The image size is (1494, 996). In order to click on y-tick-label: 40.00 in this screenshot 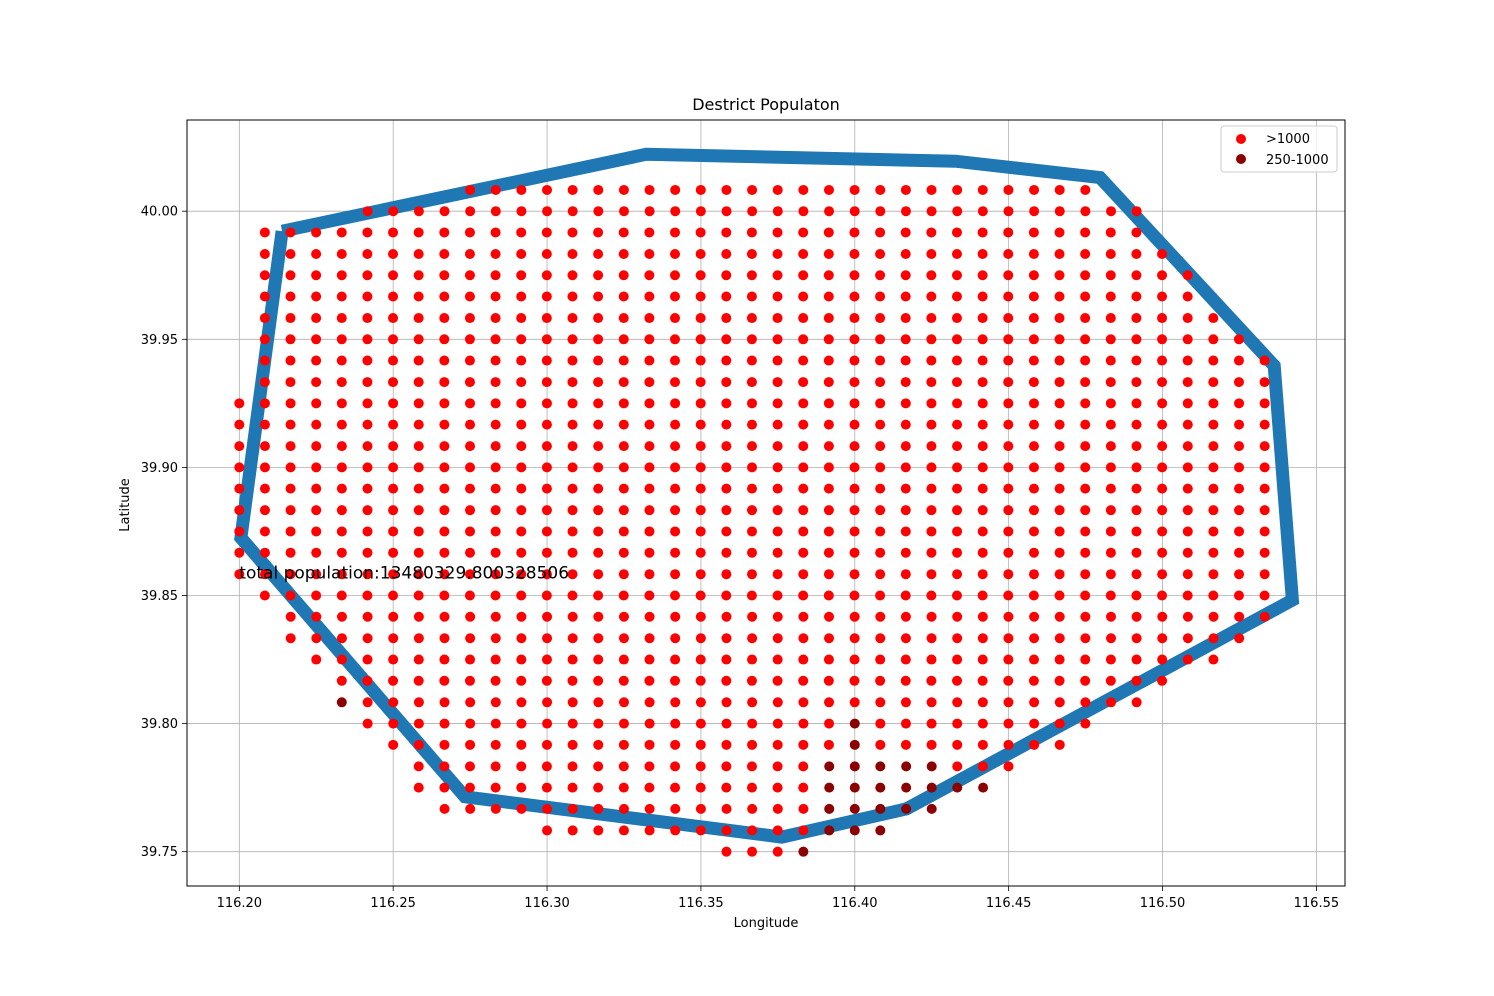, I will do `click(159, 212)`.